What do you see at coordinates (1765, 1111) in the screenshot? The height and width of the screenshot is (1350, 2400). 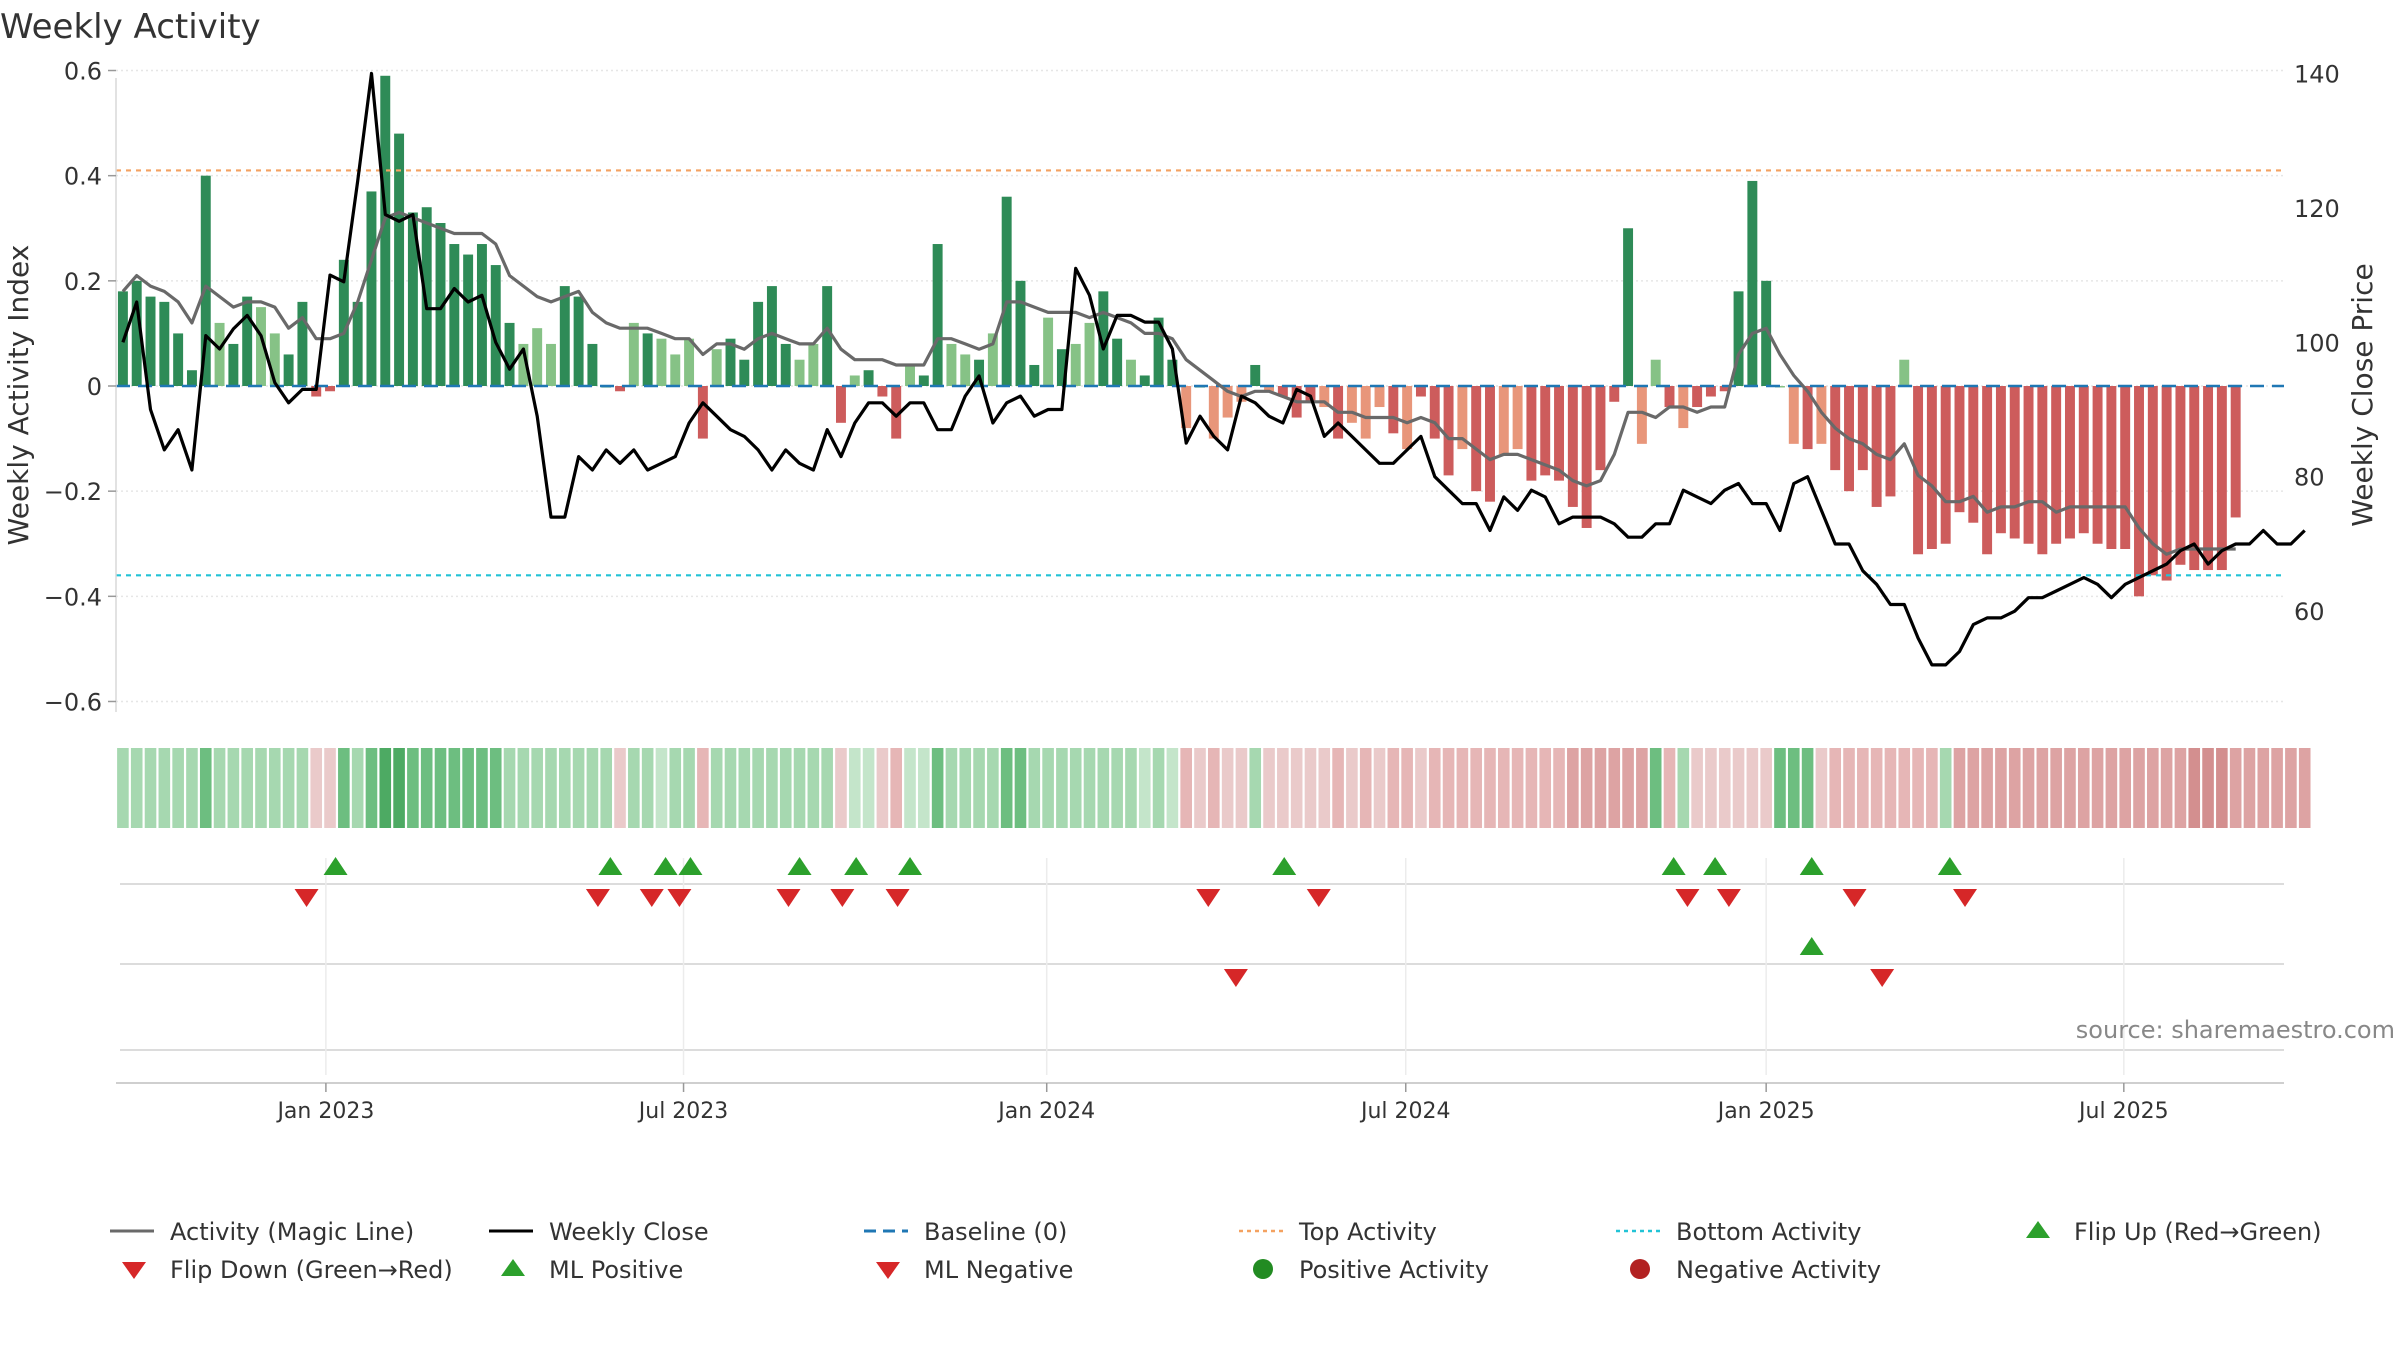 I see `x-tick-label: Jan 2025` at bounding box center [1765, 1111].